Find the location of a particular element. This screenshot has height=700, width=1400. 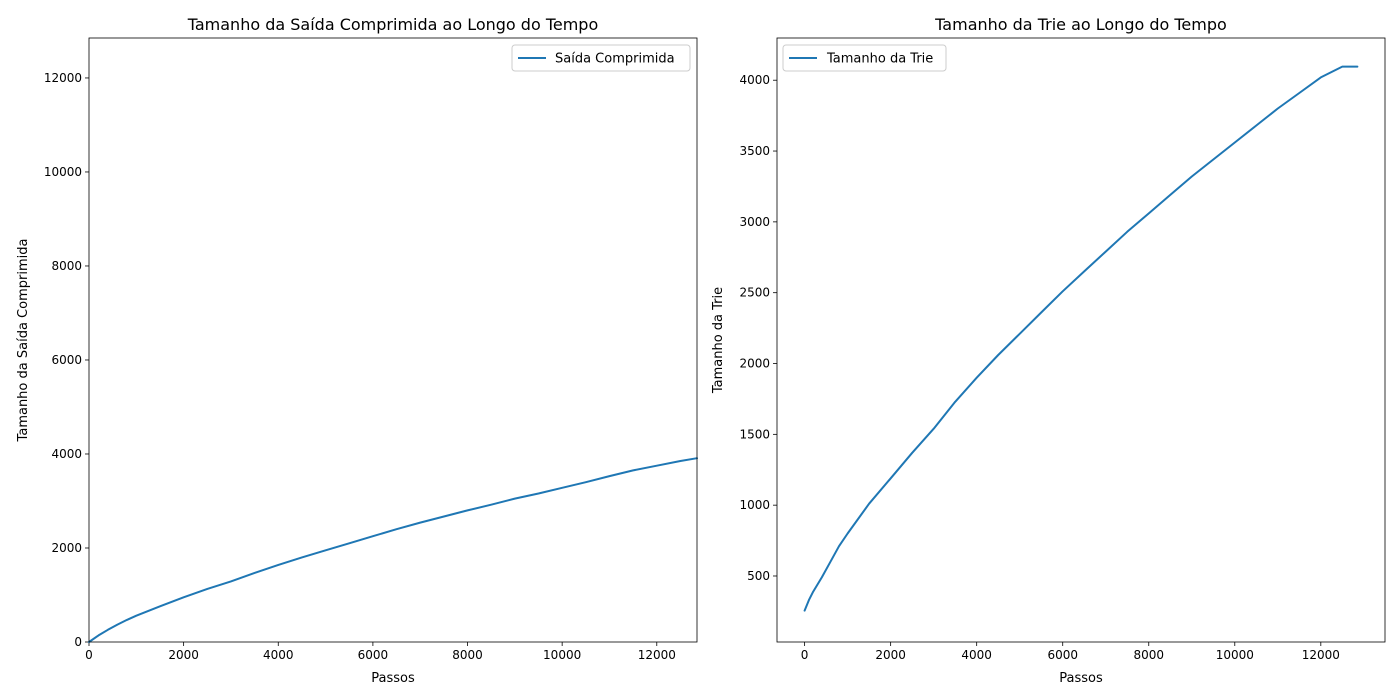

series-line-saida-comprimida is located at coordinates (393, 550).